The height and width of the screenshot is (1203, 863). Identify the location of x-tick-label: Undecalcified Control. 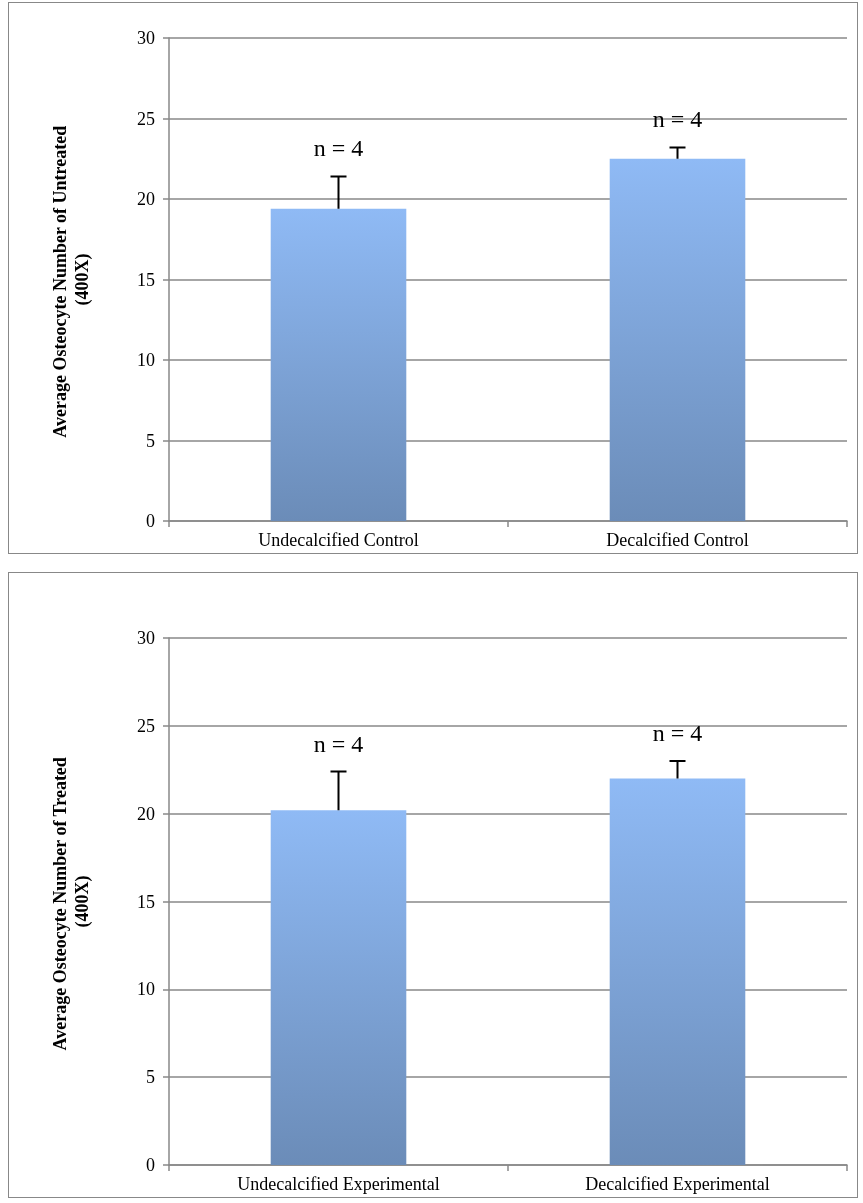
(338, 540).